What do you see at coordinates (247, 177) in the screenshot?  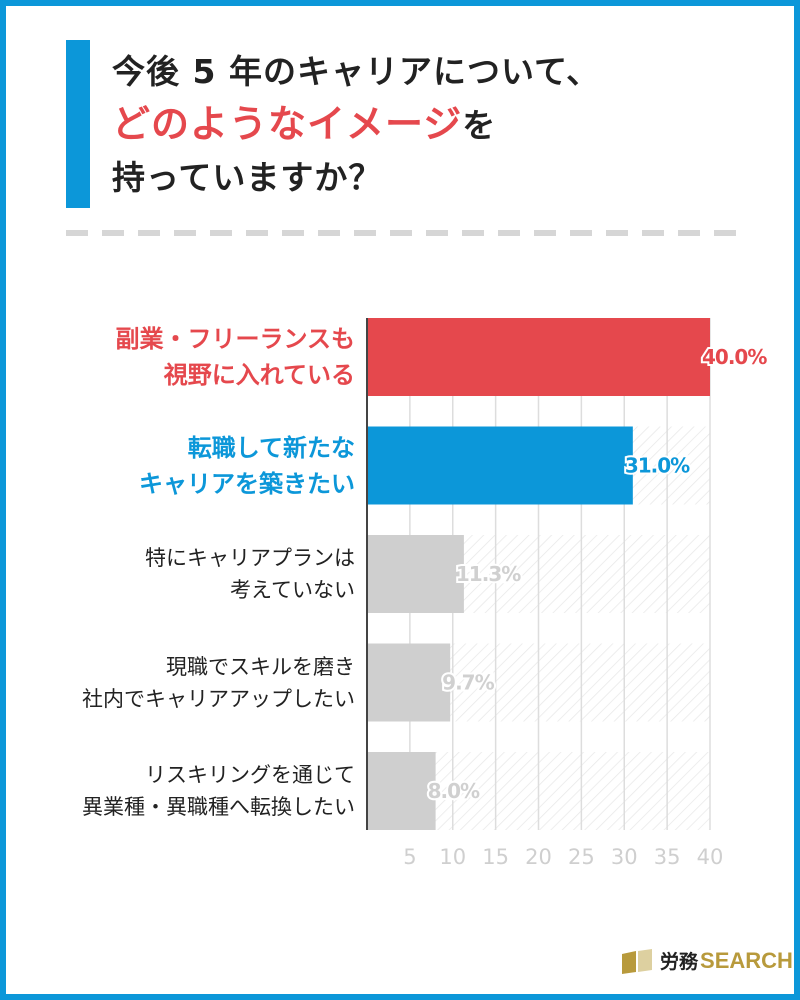 I see `title-line-3: 持っていますか？` at bounding box center [247, 177].